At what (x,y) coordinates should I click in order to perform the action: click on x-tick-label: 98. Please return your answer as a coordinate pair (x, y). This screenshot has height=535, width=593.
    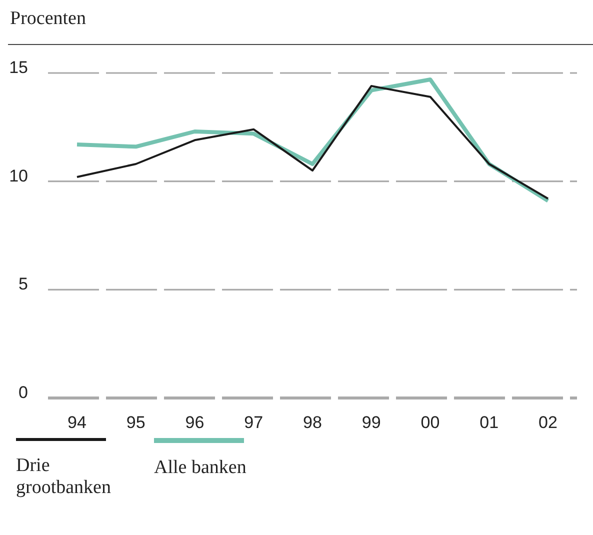
    Looking at the image, I should click on (312, 422).